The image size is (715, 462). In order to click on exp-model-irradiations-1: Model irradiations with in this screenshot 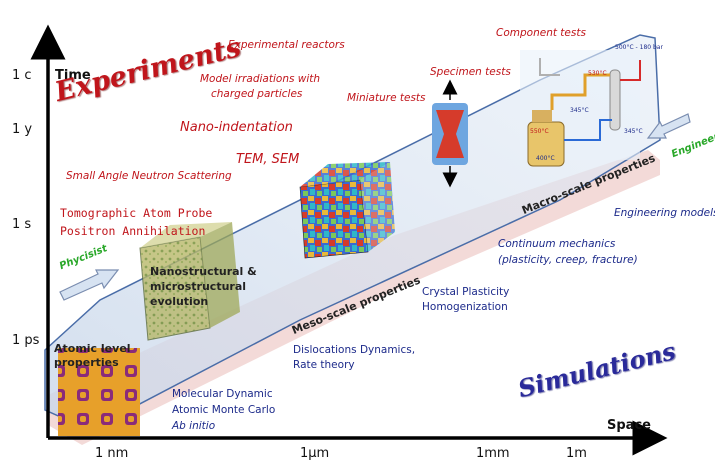, I will do `click(260, 79)`.